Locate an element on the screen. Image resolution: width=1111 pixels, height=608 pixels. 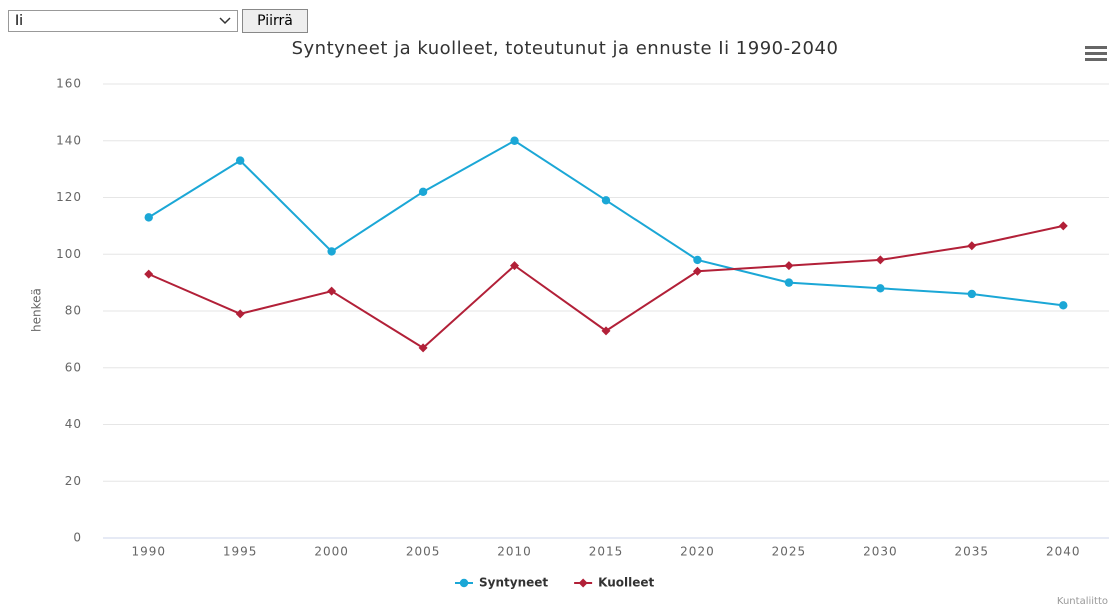
x-tick-label: 2000 is located at coordinates (331, 552).